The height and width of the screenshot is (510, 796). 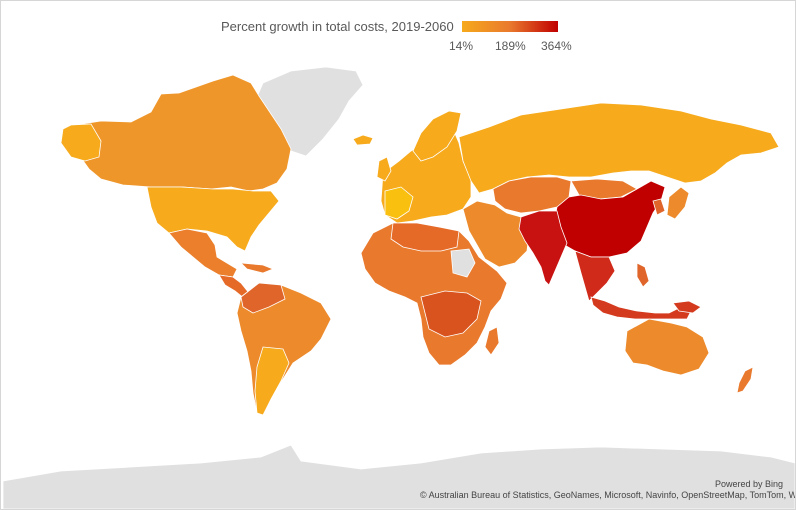 I want to click on legend-title: Percent growth in total costs, 2019-2060, so click(x=337, y=26).